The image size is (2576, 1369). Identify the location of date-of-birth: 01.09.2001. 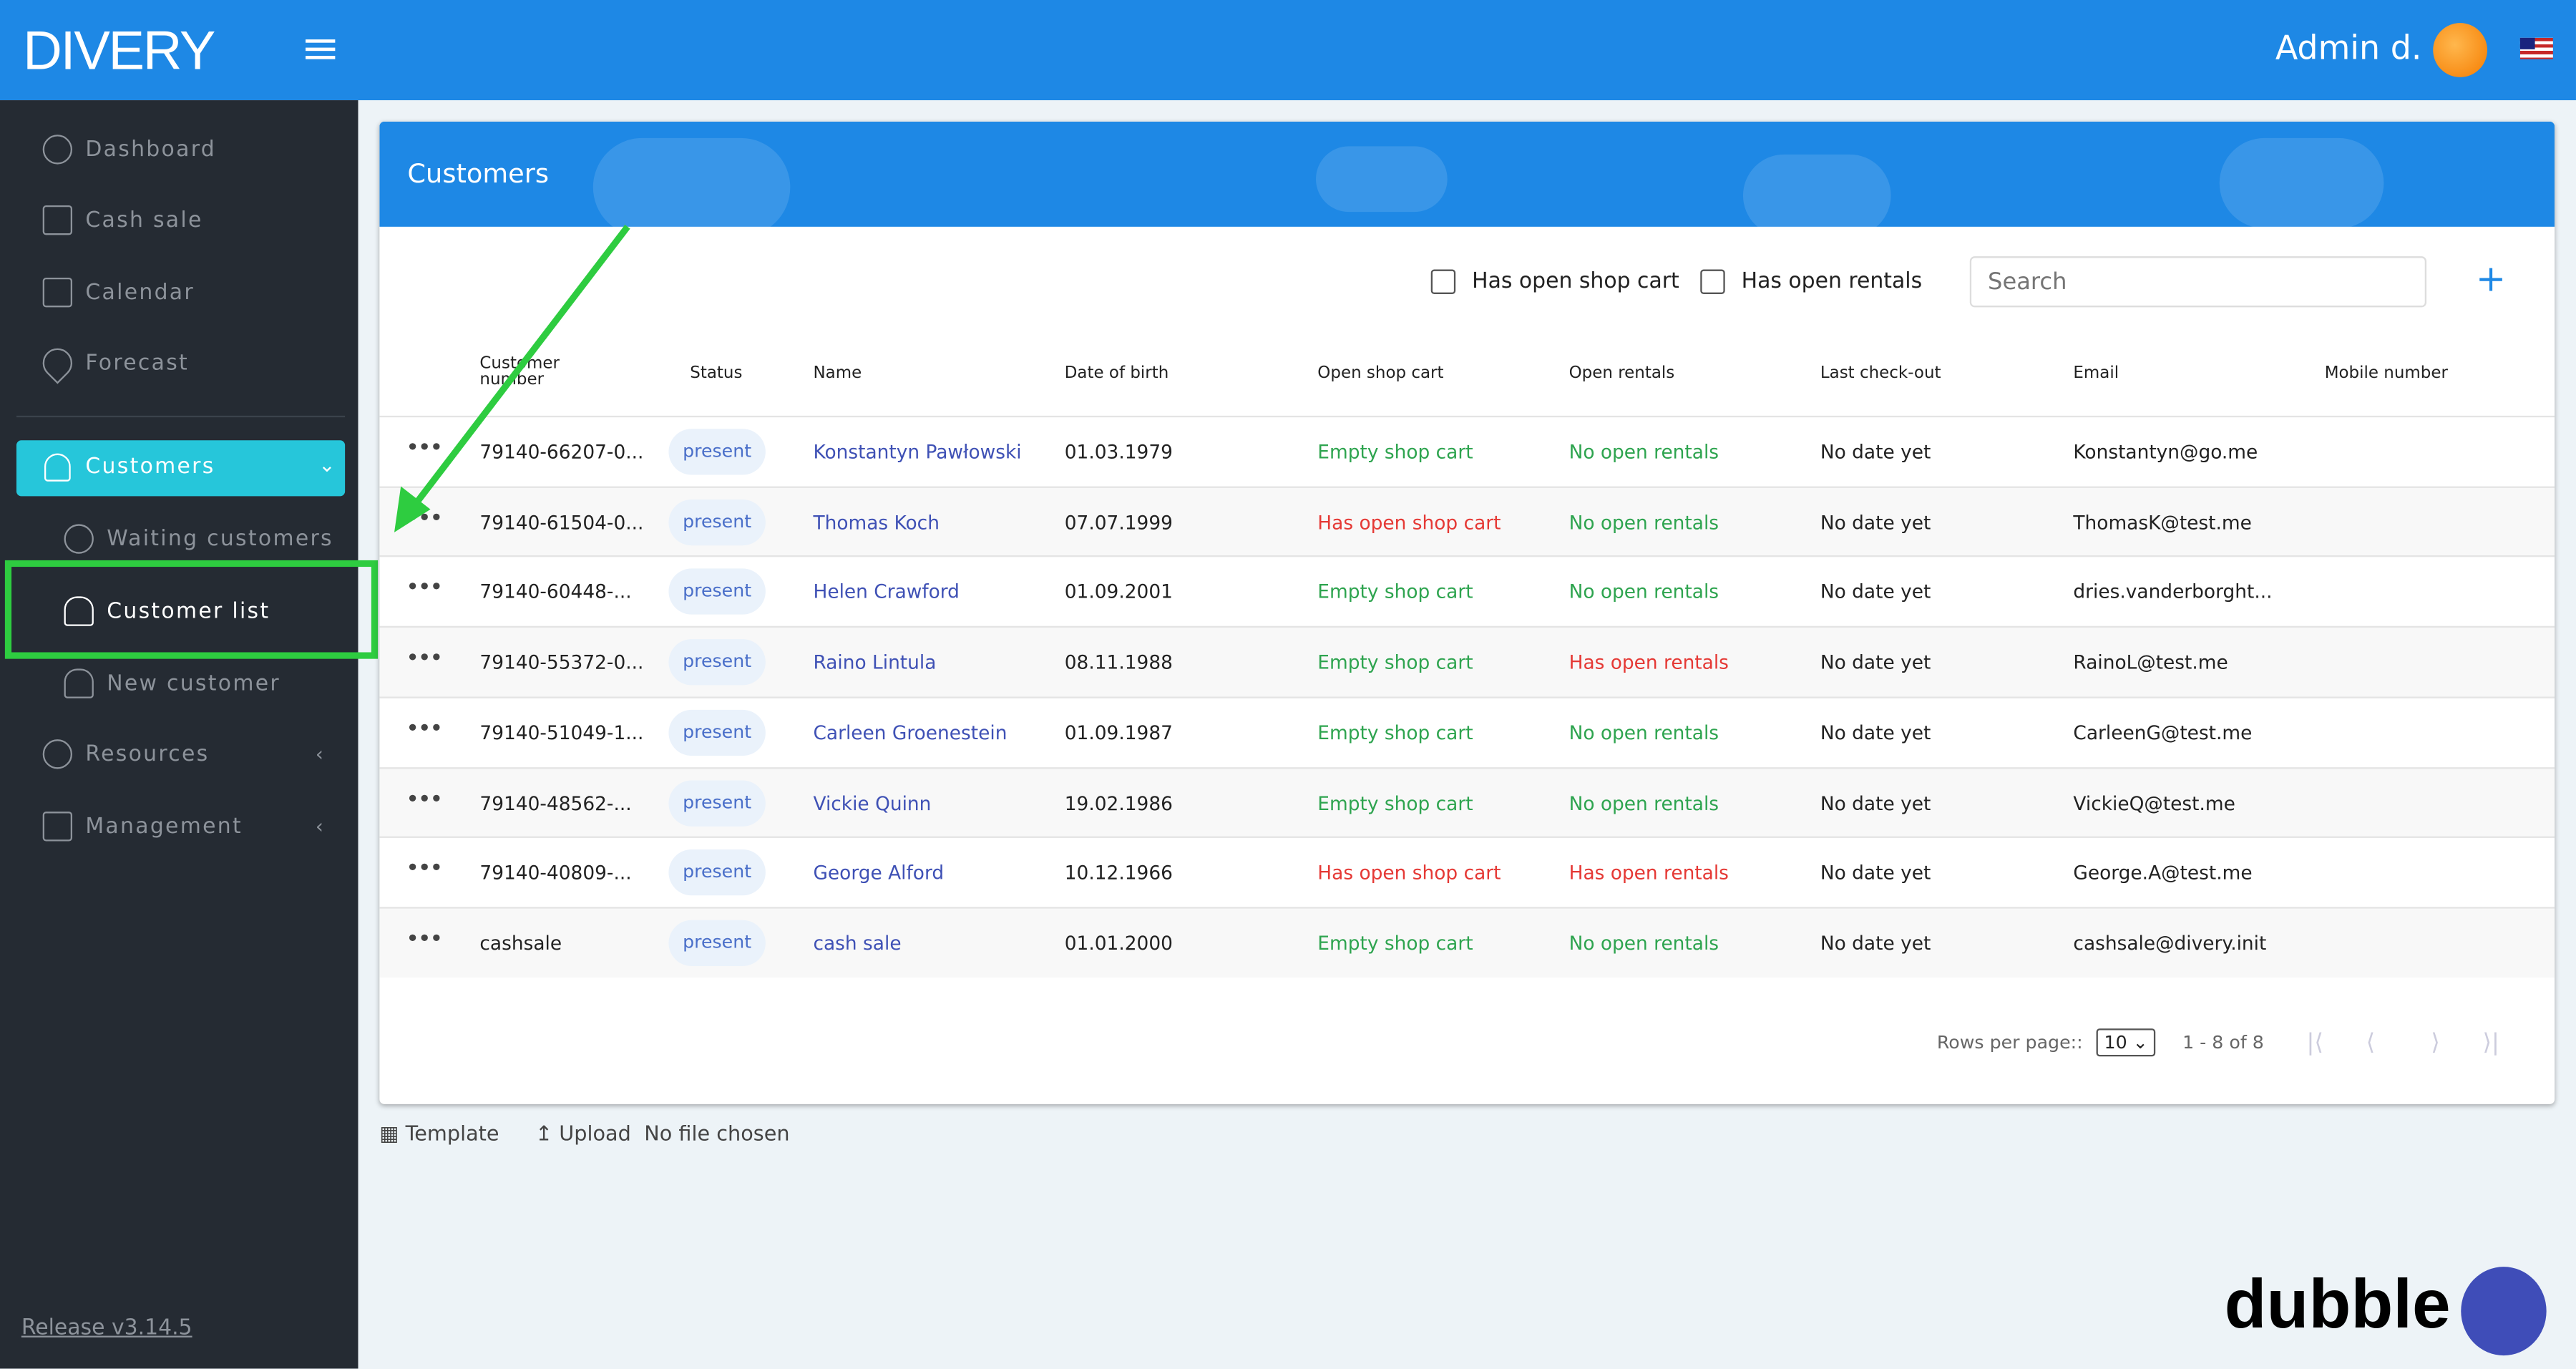
(1118, 592).